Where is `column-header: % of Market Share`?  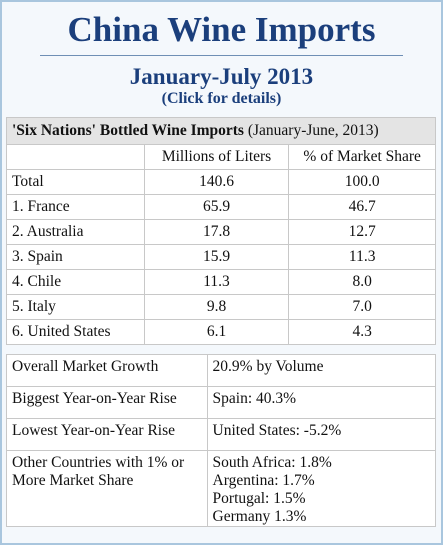 column-header: % of Market Share is located at coordinates (362, 157).